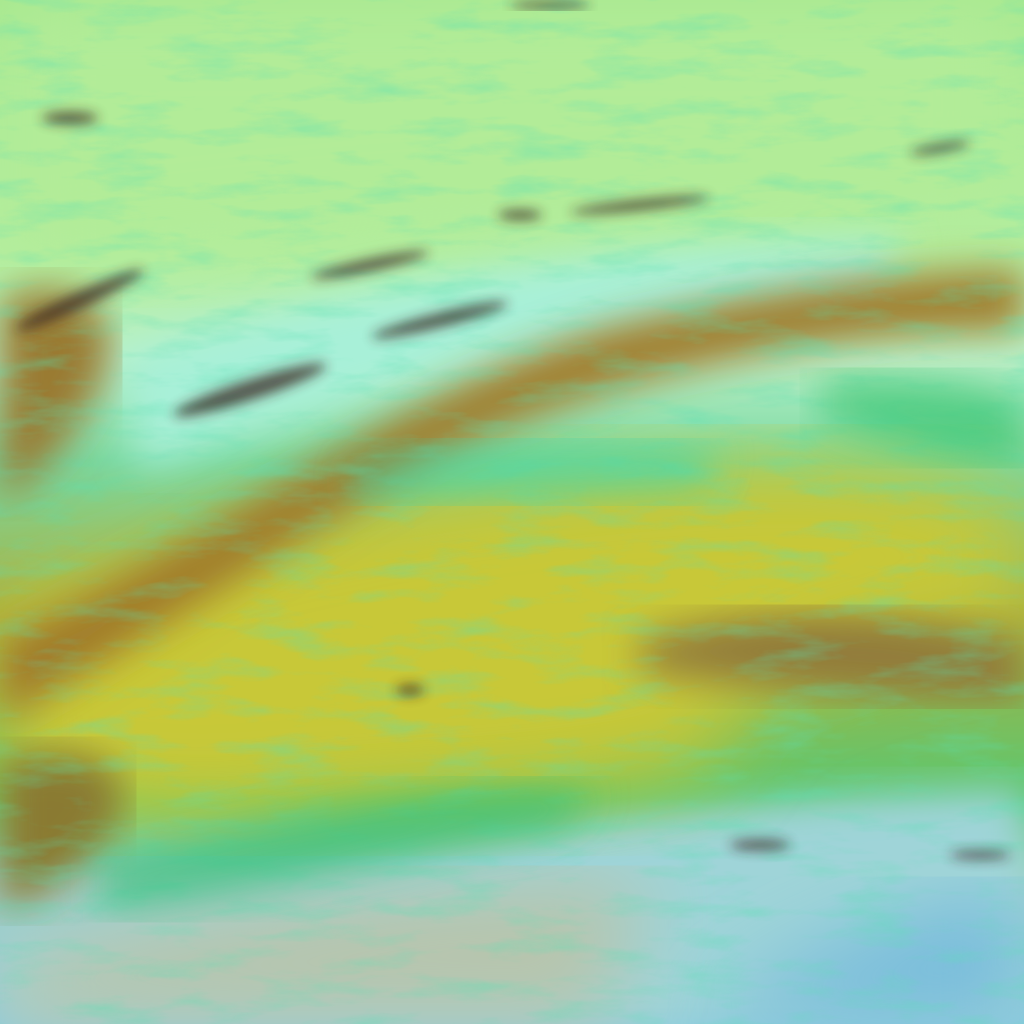  I want to click on green-right, so click(922, 418).